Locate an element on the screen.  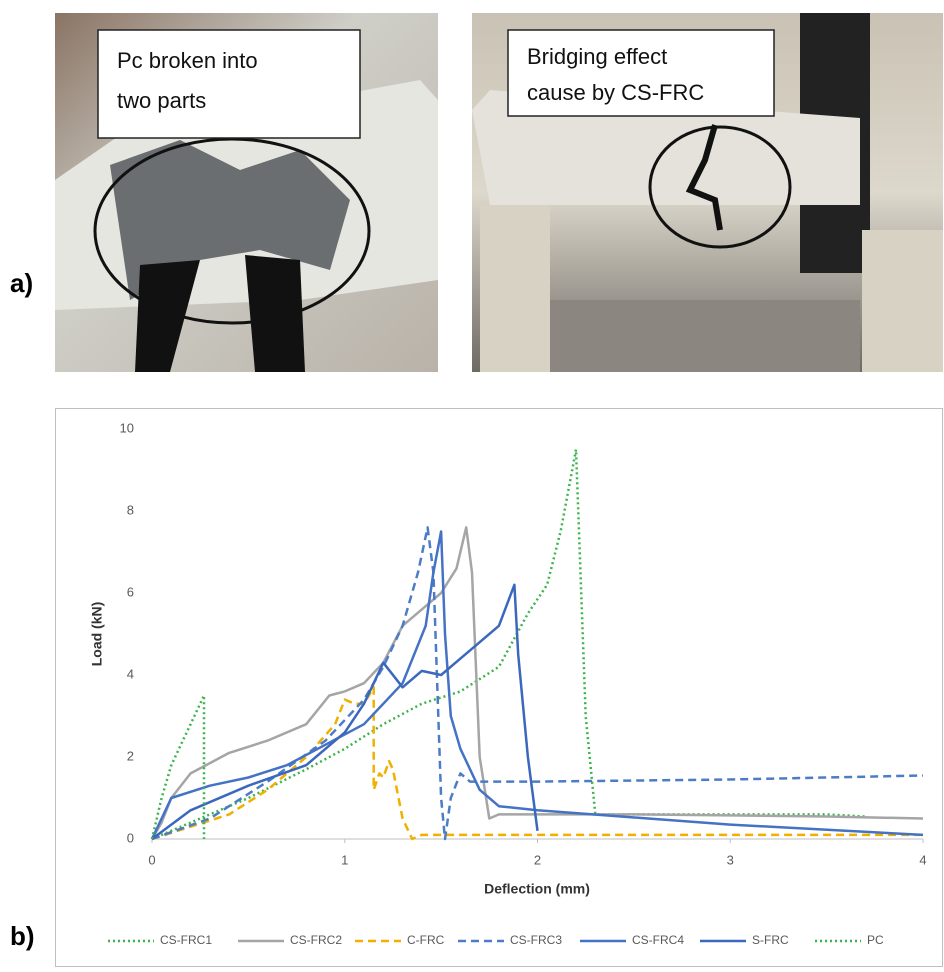
panel-label: b) is located at coordinates (22, 936).